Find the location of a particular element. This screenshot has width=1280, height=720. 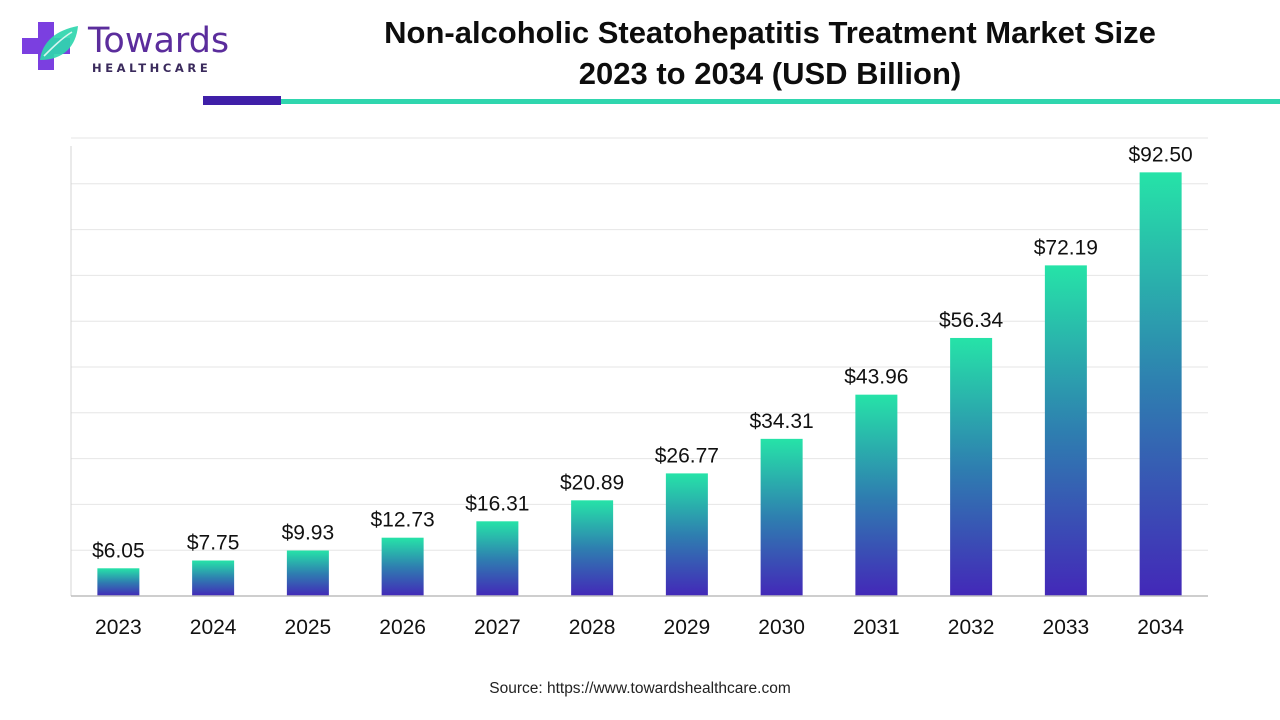

bar-2029 is located at coordinates (686, 534).